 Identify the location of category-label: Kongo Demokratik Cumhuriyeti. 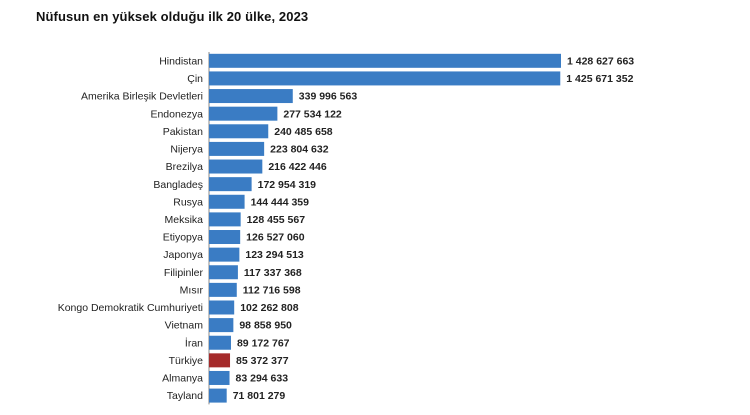
(130, 308).